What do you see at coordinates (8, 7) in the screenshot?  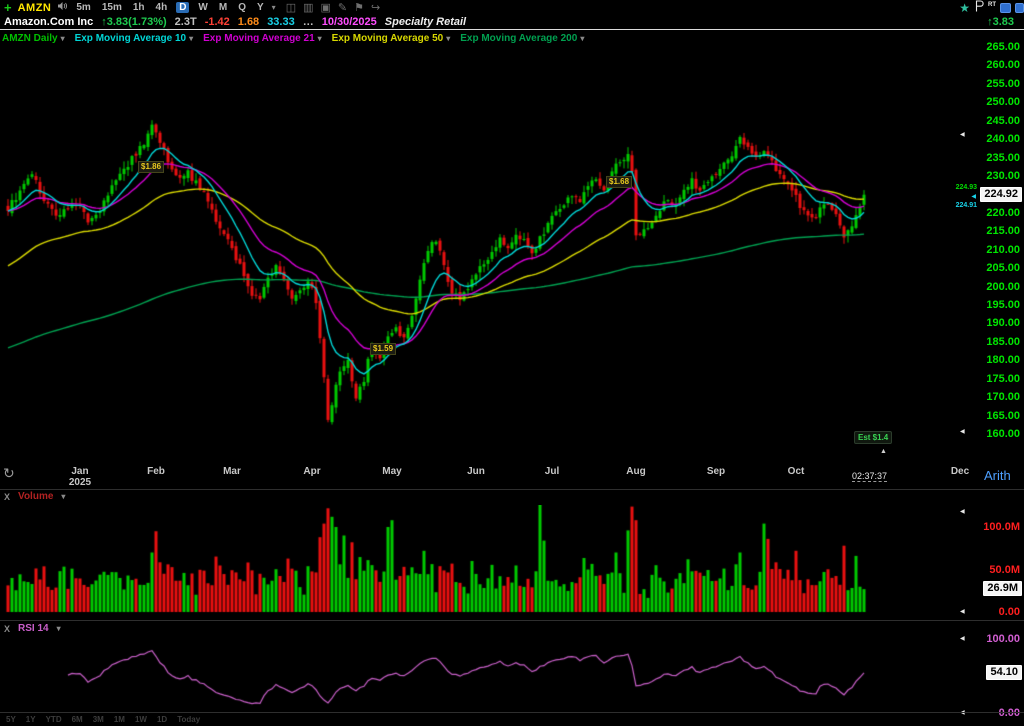 I see `add-symbol-icon: +` at bounding box center [8, 7].